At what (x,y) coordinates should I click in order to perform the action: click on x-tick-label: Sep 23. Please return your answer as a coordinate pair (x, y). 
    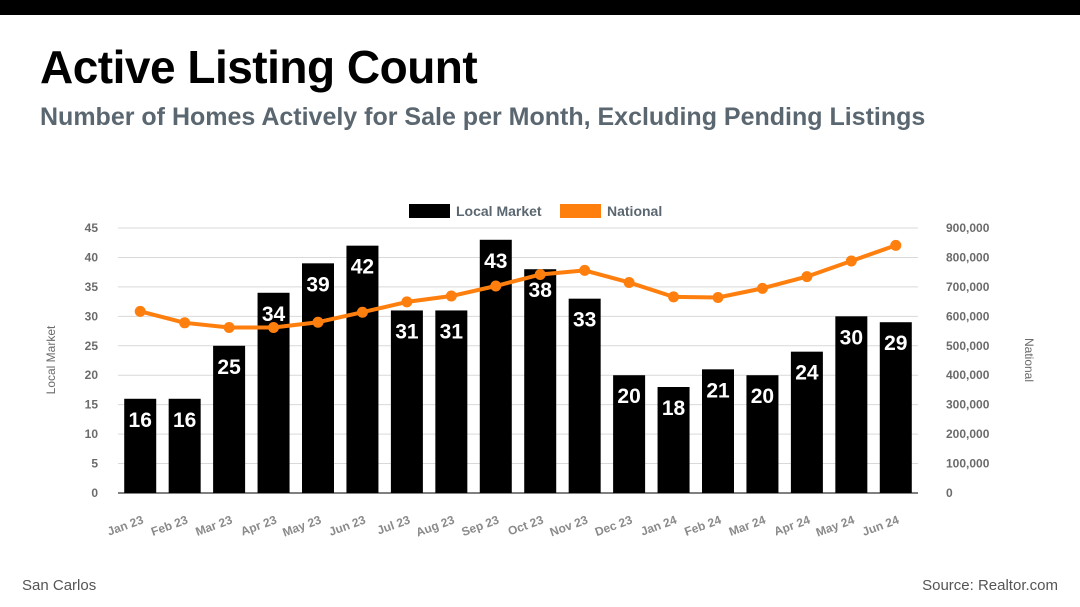
    Looking at the image, I should click on (480, 526).